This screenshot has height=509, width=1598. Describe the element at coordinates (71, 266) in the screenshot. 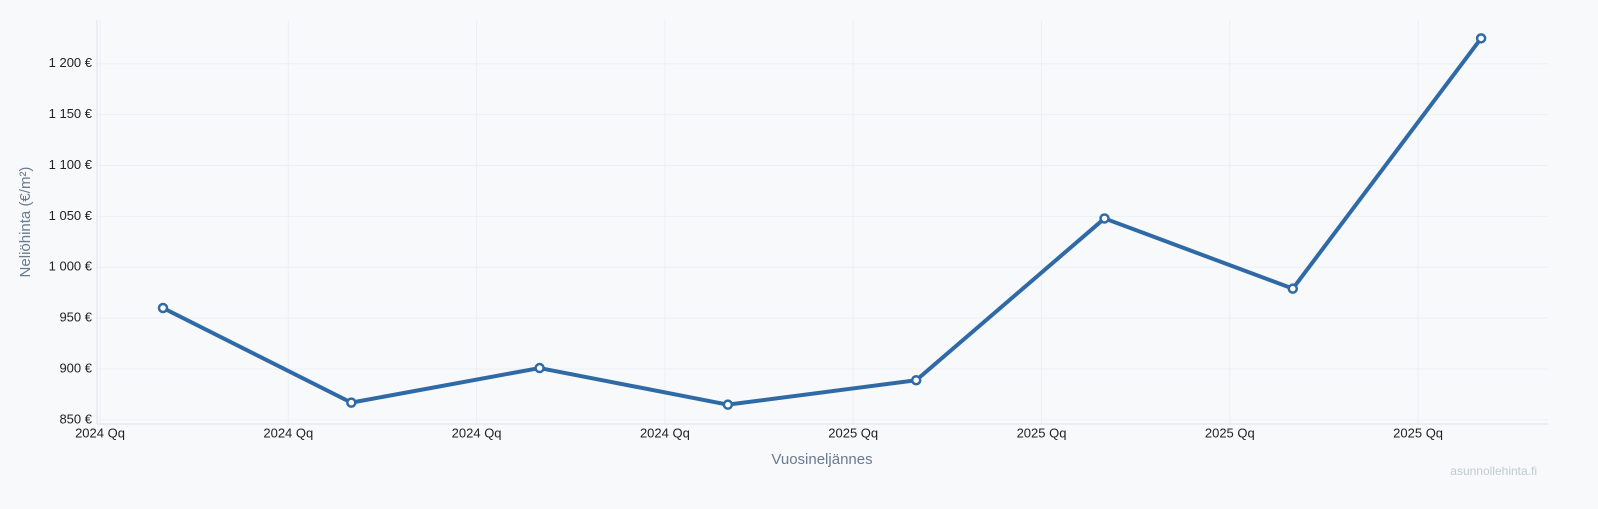

I see `y-tick-label: 1 000 €` at that location.